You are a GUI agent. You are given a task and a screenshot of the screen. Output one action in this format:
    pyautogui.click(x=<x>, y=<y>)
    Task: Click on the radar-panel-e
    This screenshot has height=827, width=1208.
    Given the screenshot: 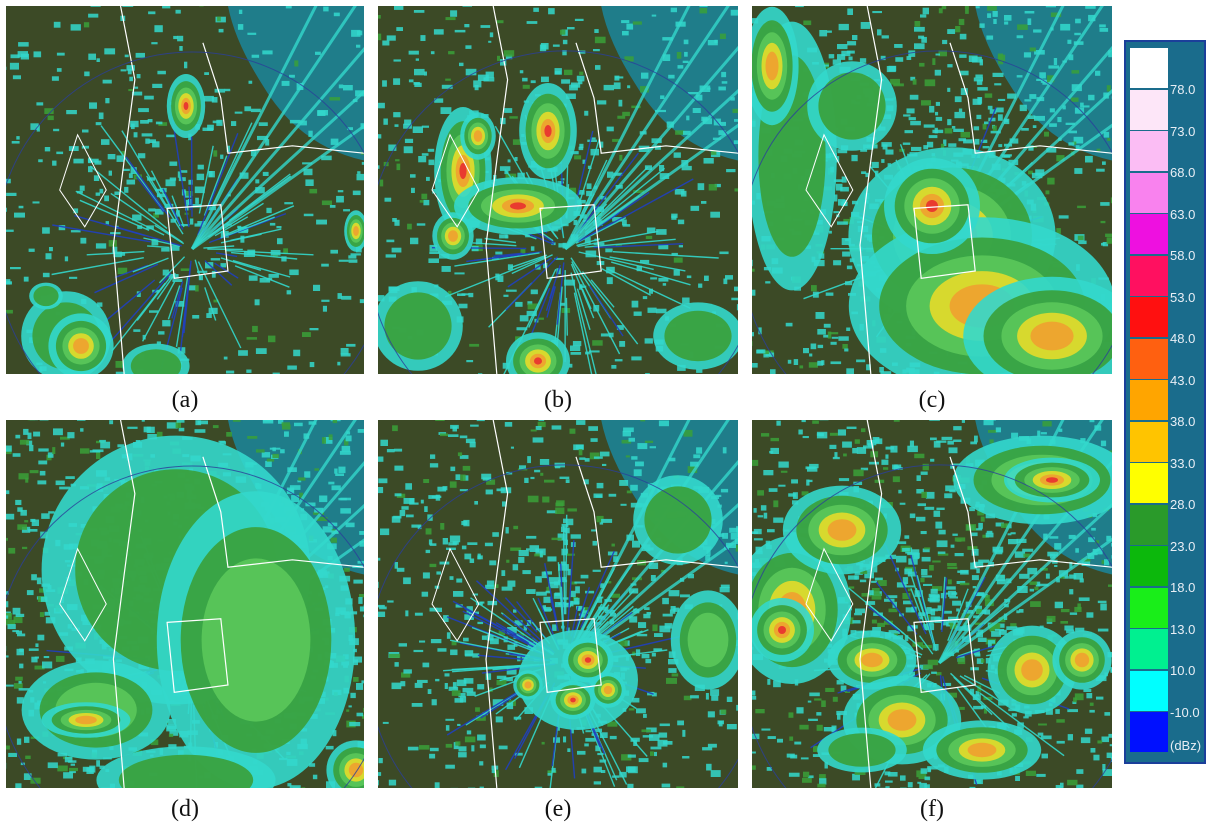 What is the action you would take?
    pyautogui.click(x=558, y=604)
    